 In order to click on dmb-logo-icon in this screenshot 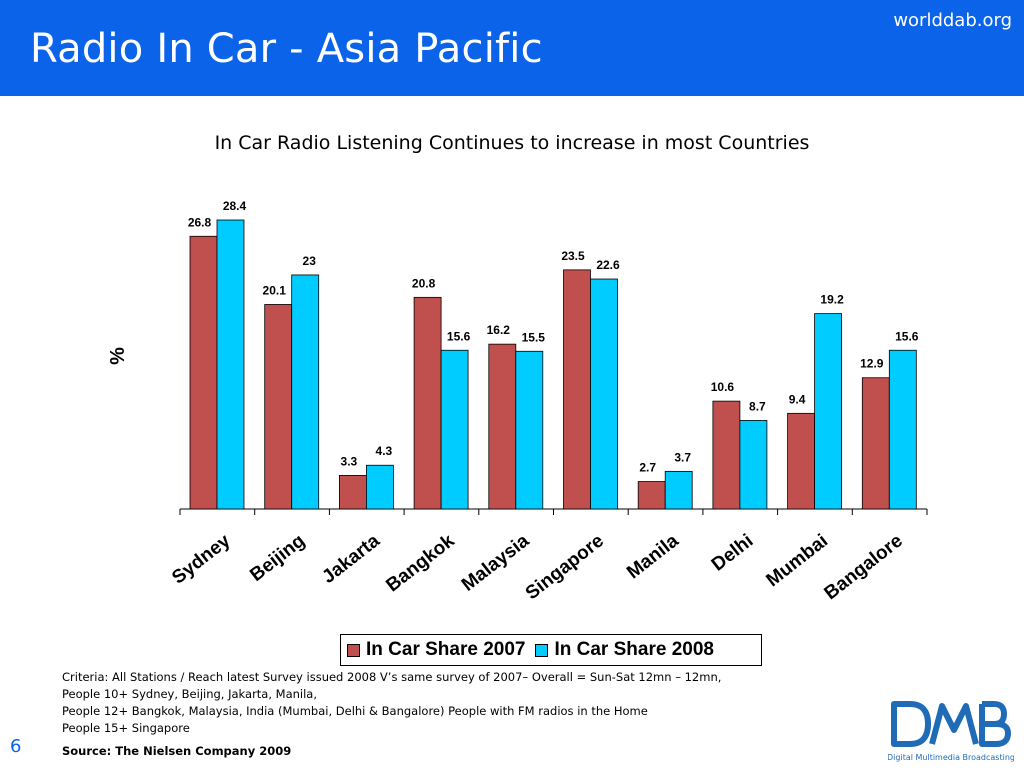, I will do `click(951, 724)`.